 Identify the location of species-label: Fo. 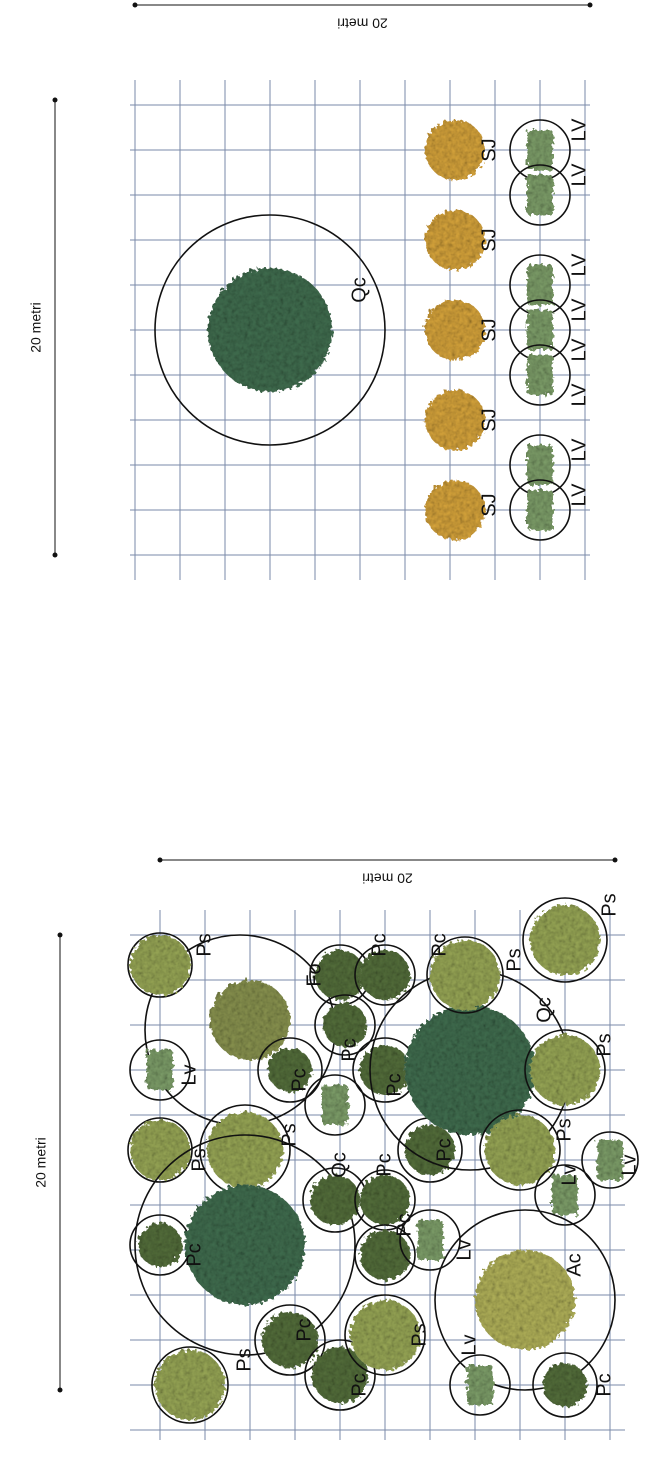
(314, 974).